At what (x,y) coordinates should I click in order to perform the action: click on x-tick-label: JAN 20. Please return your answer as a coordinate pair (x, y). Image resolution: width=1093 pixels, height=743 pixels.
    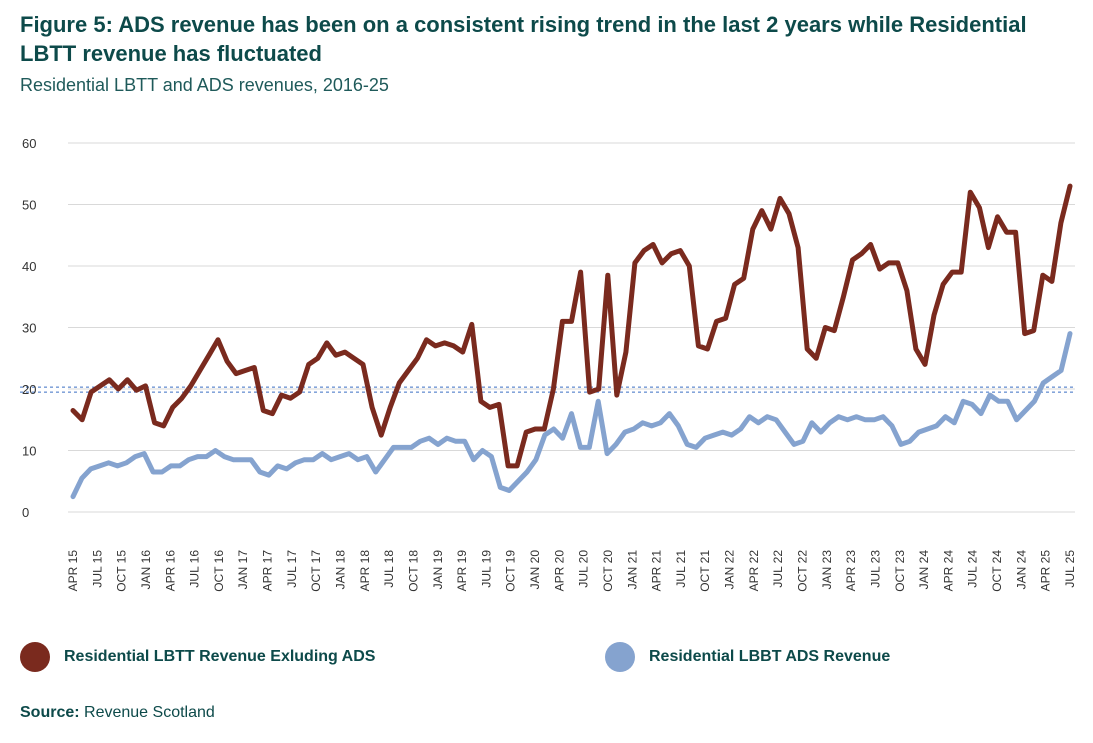
    Looking at the image, I should click on (535, 570).